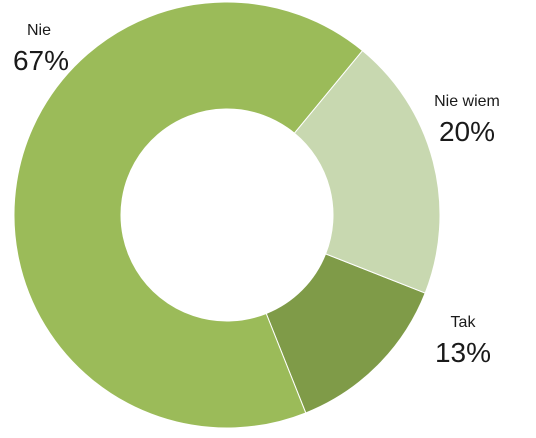 The image size is (536, 438). I want to click on slice-percent-nie: 67%, so click(41, 60).